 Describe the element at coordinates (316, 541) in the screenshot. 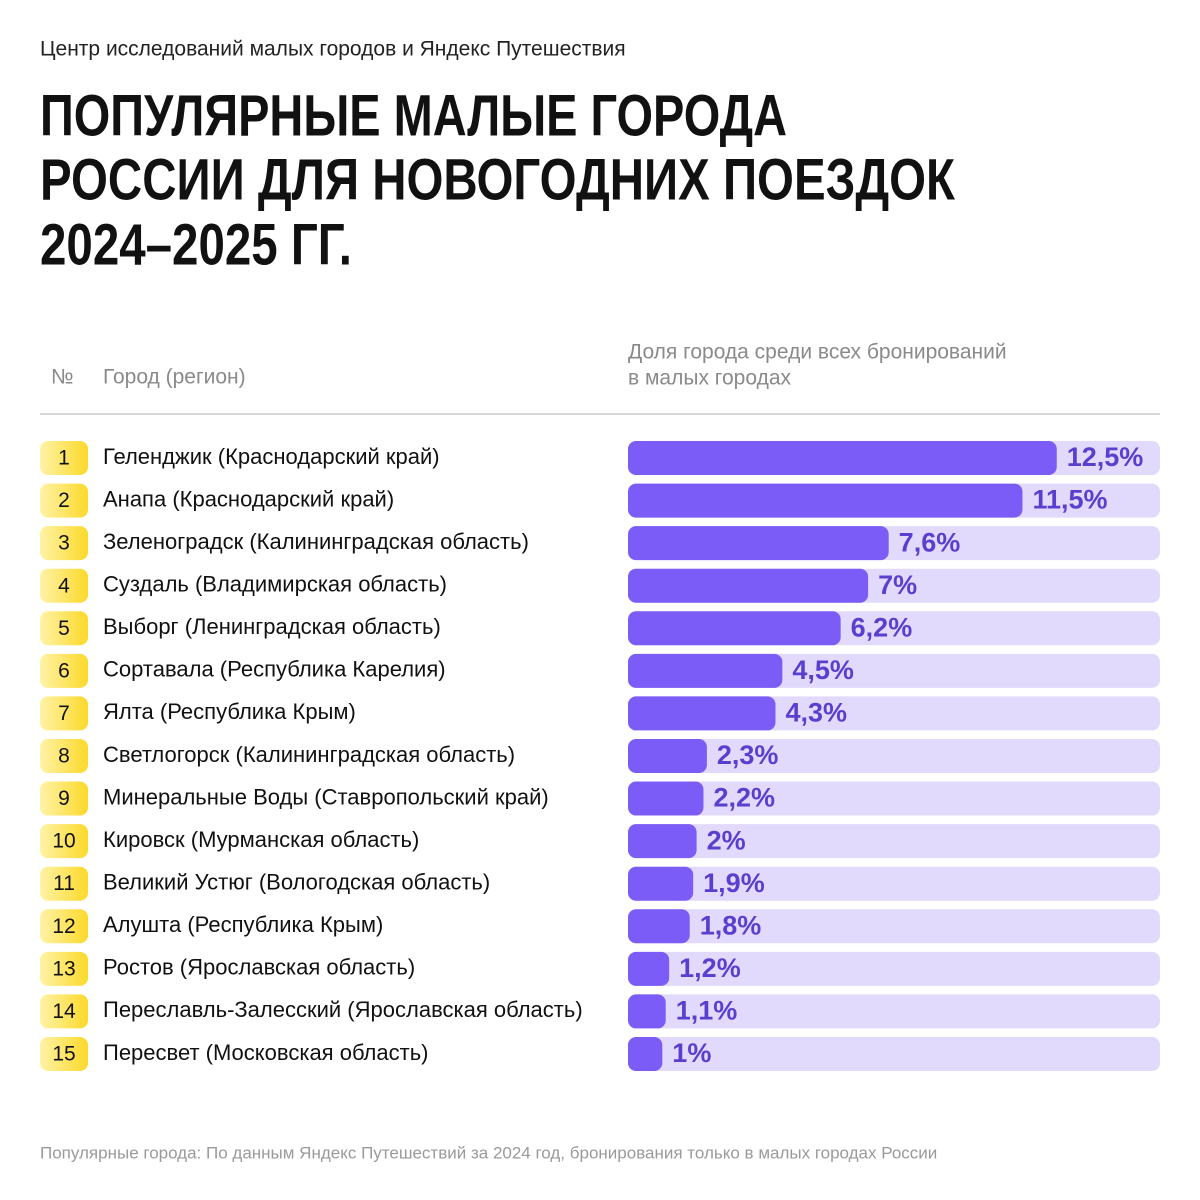

I see `city-label: Зеленоградск (Калининградская область)` at that location.